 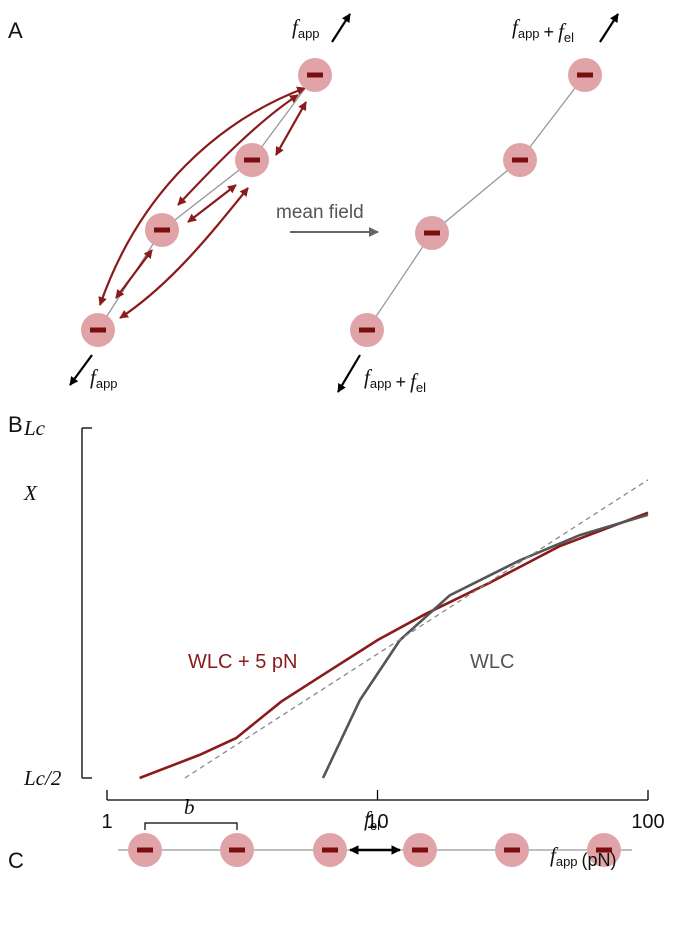 What do you see at coordinates (242, 662) in the screenshot?
I see `series-label: WLC + 5 pN` at bounding box center [242, 662].